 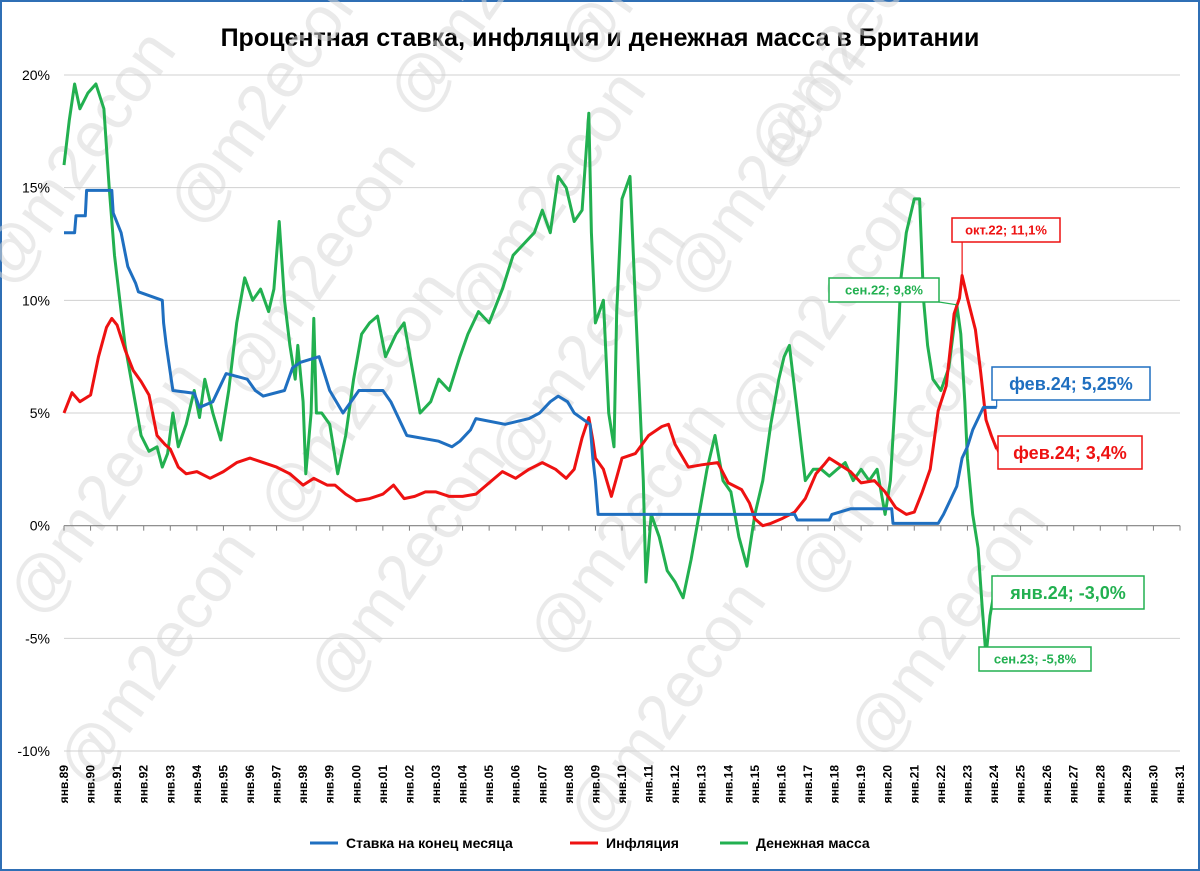 I want to click on x-tick-label: янв.99, so click(x=330, y=784).